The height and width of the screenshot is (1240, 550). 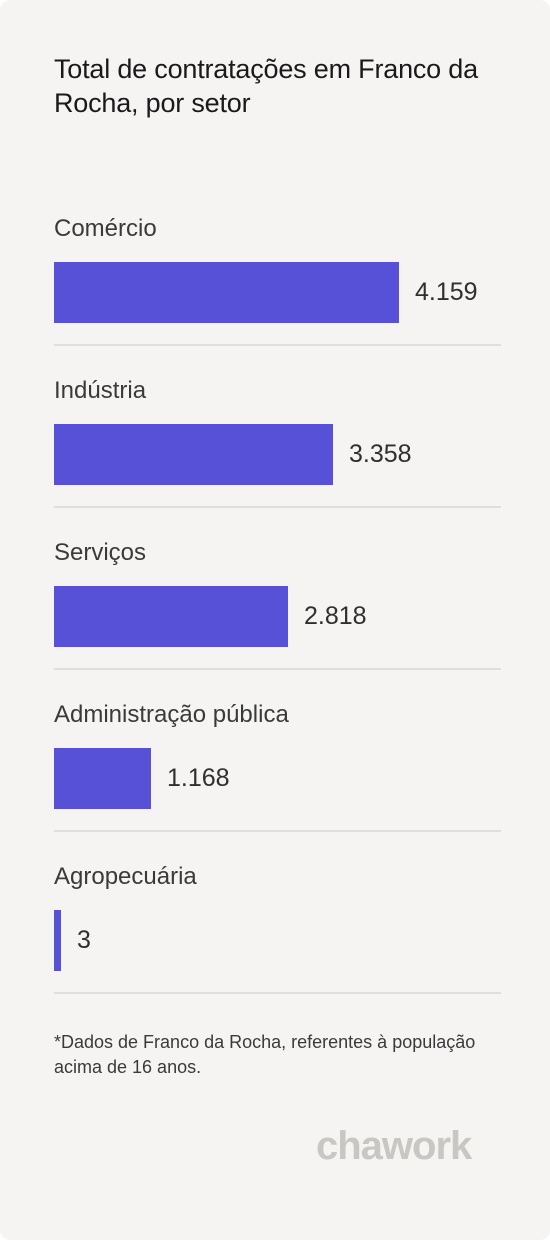 I want to click on bar-row: Administração pública 1.168, so click(x=277, y=781).